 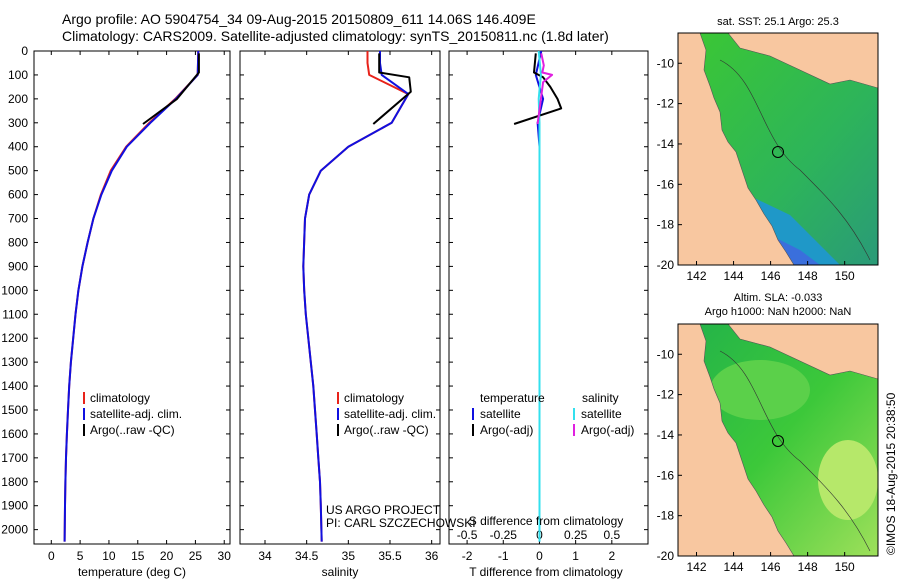 I want to click on depth-tick-label: 1600, so click(x=14, y=434).